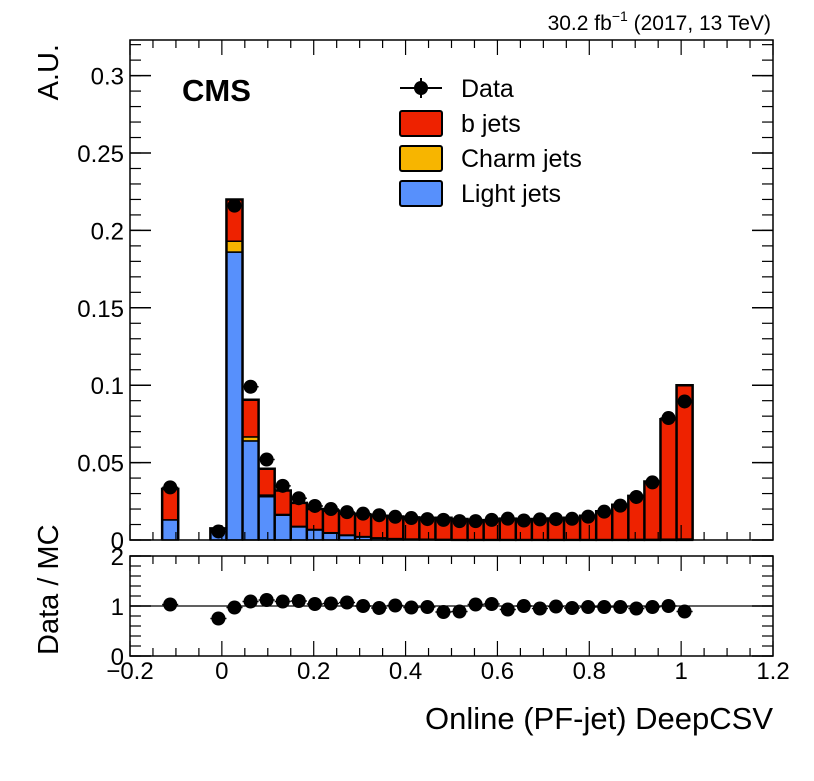 The image size is (814, 781). What do you see at coordinates (49, 72) in the screenshot?
I see `y-axis-title: A.U.` at bounding box center [49, 72].